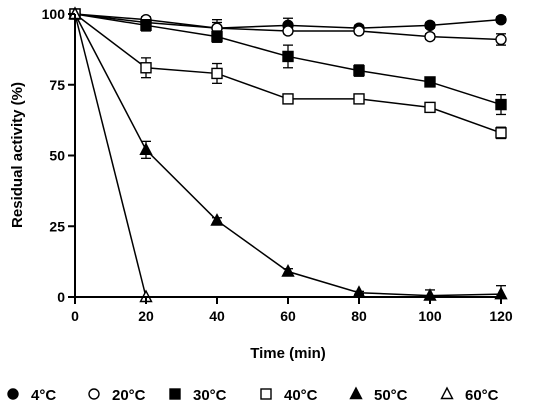 This screenshot has height=408, width=550. I want to click on legend-item-20c: 20°C, so click(117, 395).